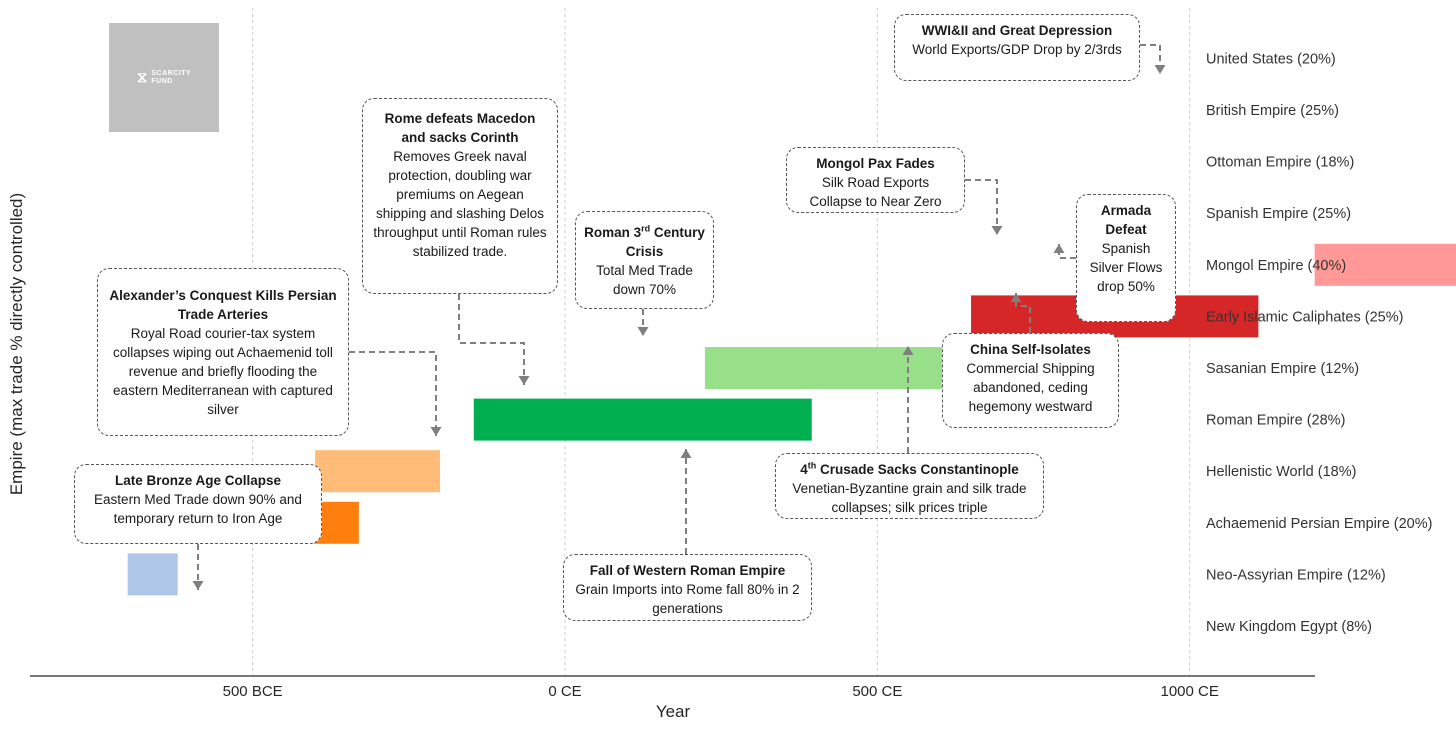 Image resolution: width=1456 pixels, height=729 pixels. Describe the element at coordinates (1282, 369) in the screenshot. I see `empire-label: Sasanian Empire (12%)` at that location.